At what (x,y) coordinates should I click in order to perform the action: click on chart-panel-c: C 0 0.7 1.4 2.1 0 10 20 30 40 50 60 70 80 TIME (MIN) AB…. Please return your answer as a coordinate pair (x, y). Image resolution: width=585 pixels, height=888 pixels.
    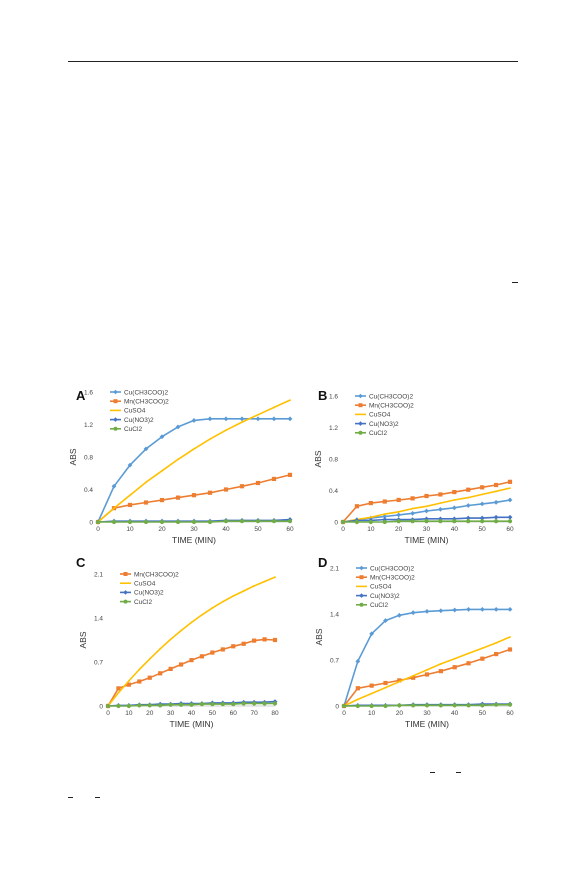
    Looking at the image, I should click on (182, 640).